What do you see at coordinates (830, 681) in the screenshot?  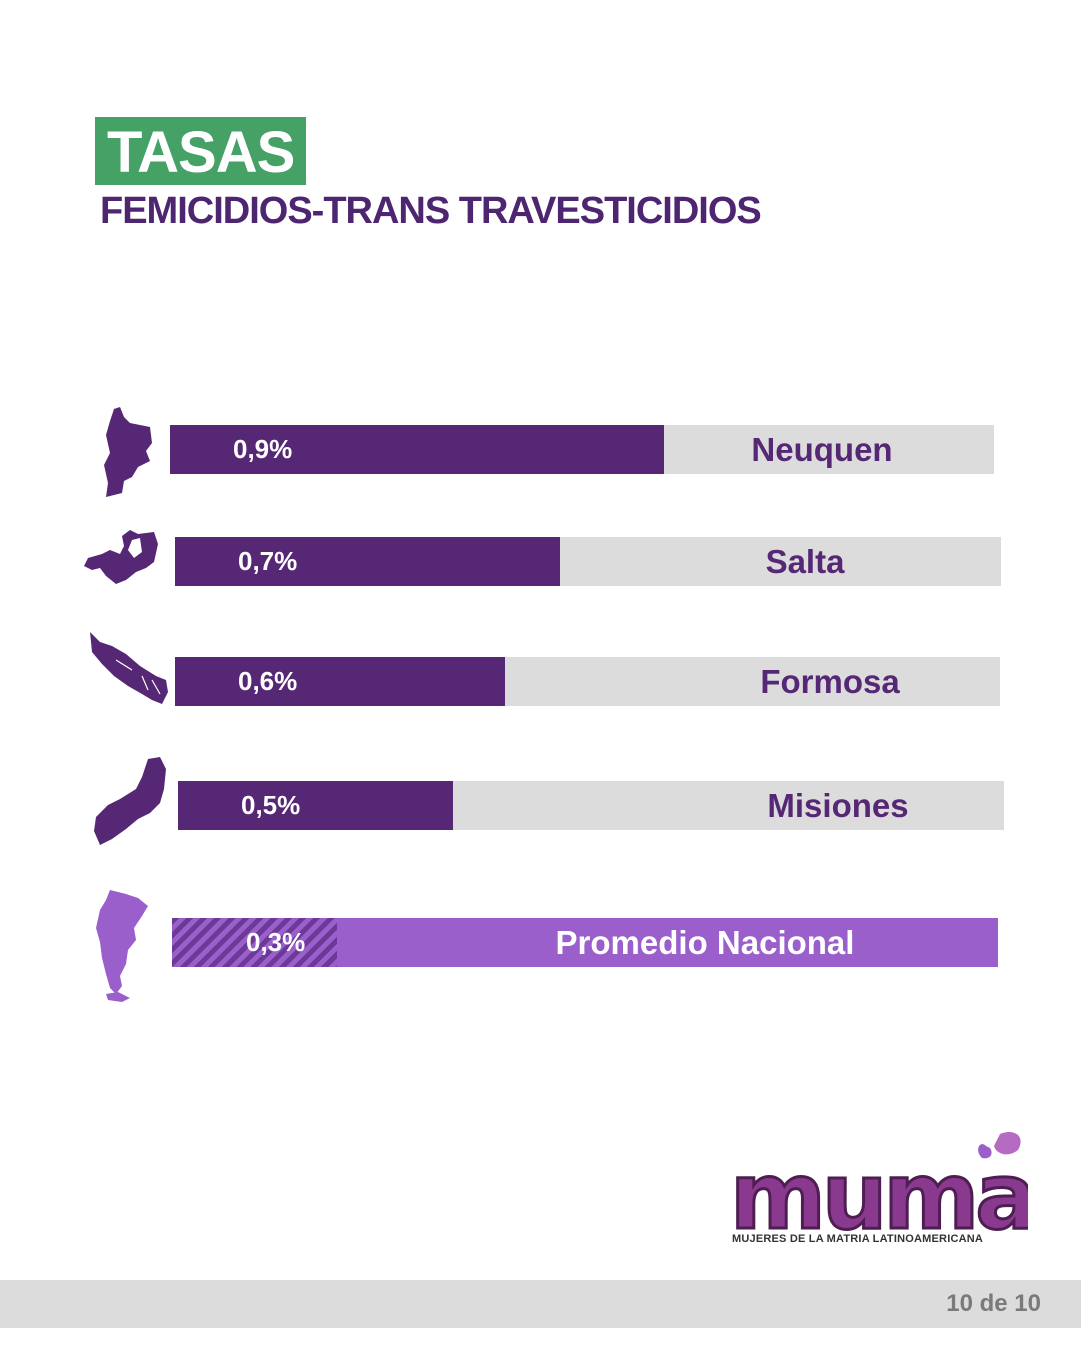 I see `bar-category-label: Formosa` at bounding box center [830, 681].